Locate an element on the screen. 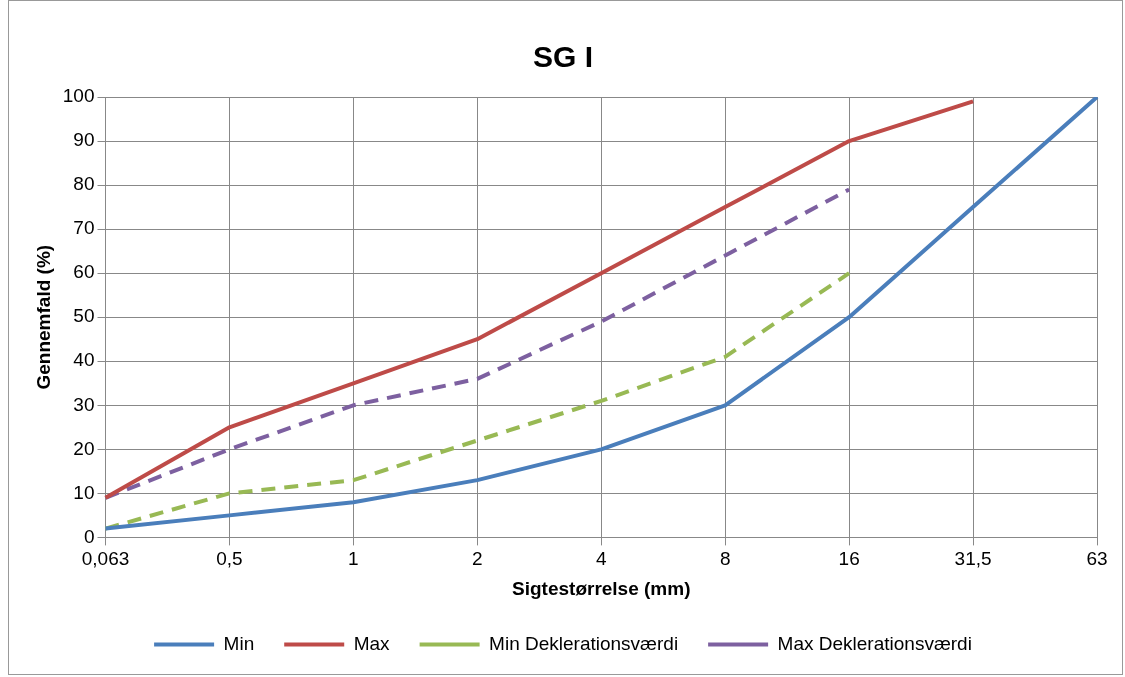 Image resolution: width=1125 pixels, height=677 pixels. y-tick-label: 100 is located at coordinates (78, 96).